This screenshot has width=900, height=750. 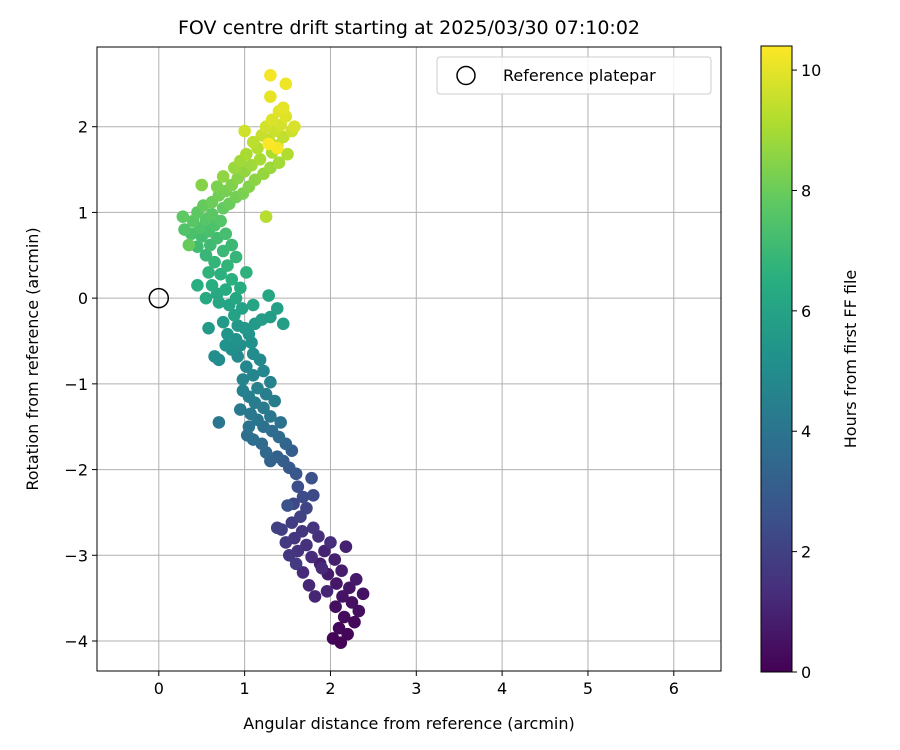 I want to click on legend-box, so click(x=574, y=75).